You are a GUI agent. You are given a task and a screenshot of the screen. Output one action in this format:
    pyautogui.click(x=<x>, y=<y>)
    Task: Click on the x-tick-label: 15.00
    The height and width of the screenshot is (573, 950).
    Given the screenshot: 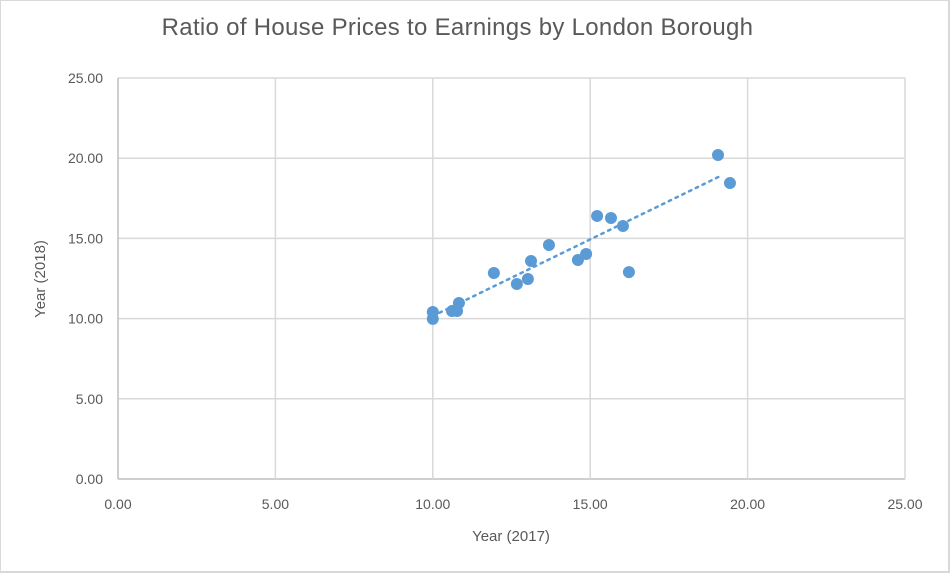 What is the action you would take?
    pyautogui.click(x=590, y=504)
    